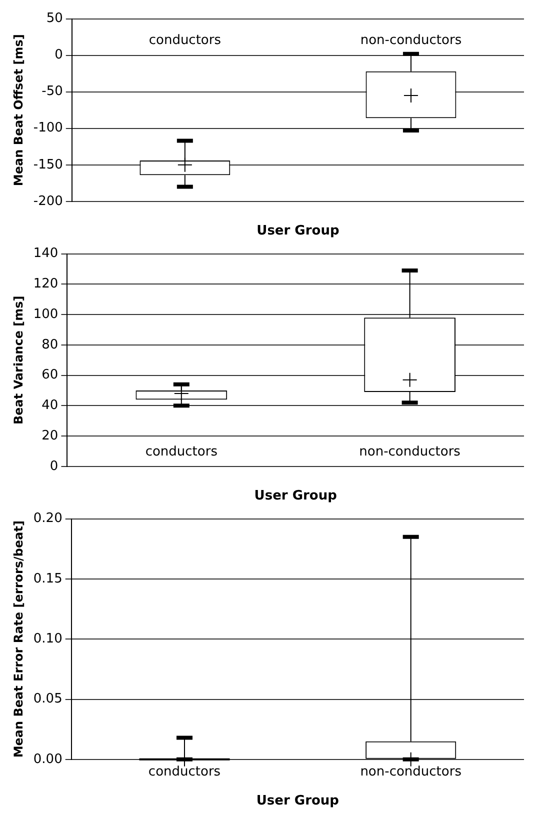 Image resolution: width=534 pixels, height=840 pixels. I want to click on y-tick-label: 100, so click(45, 314).